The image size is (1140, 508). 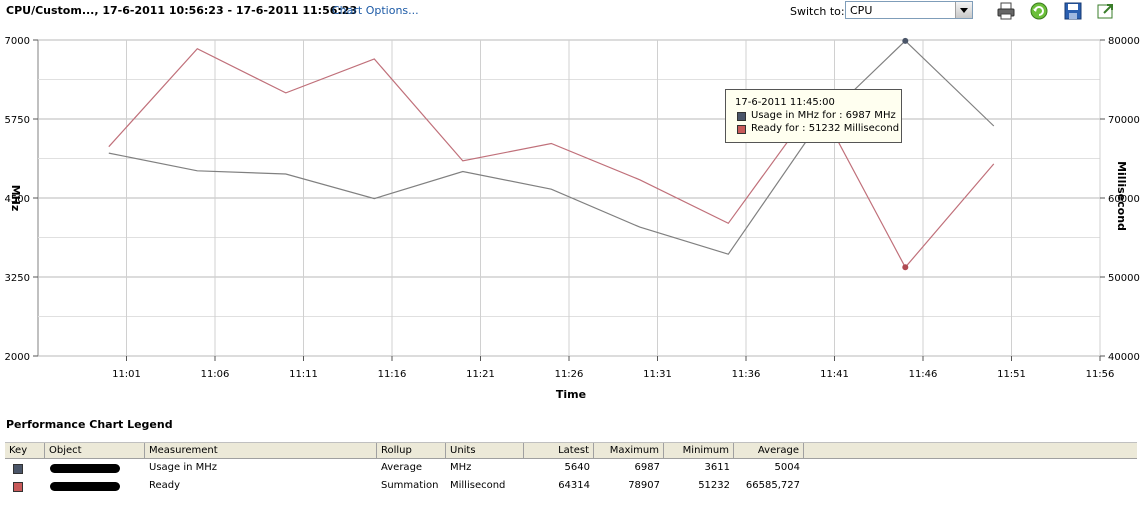 What do you see at coordinates (126, 374) in the screenshot?
I see `x-tick-label: 11:01` at bounding box center [126, 374].